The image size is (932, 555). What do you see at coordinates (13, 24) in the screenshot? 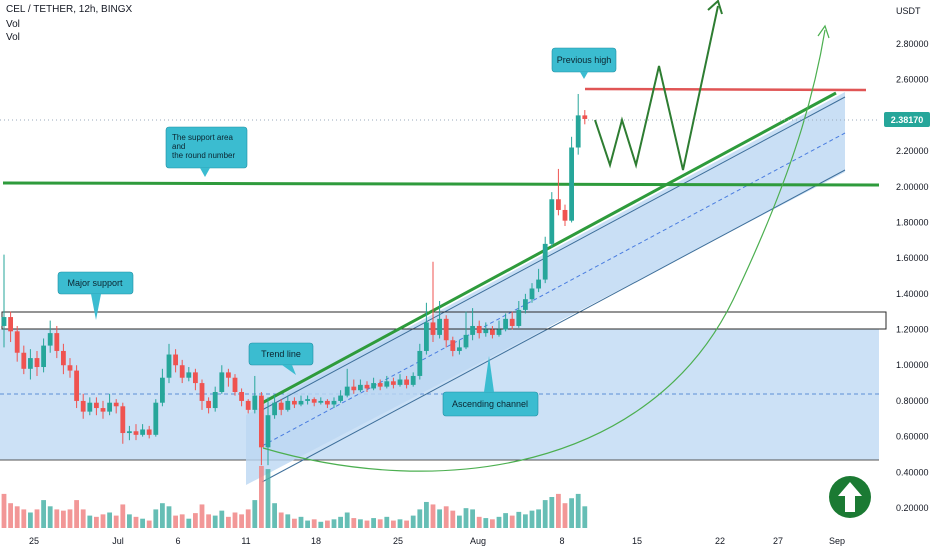
I see `volume-indicator-label-1: Vol` at bounding box center [13, 24].